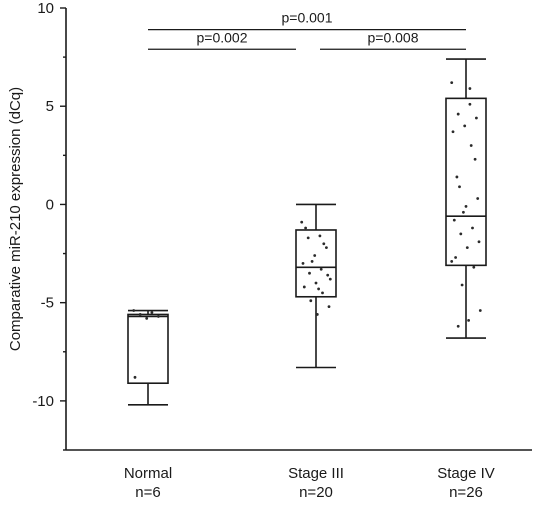 The width and height of the screenshot is (550, 508). Describe the element at coordinates (222, 37) in the screenshot. I see `p-value-label: p=0.002` at that location.